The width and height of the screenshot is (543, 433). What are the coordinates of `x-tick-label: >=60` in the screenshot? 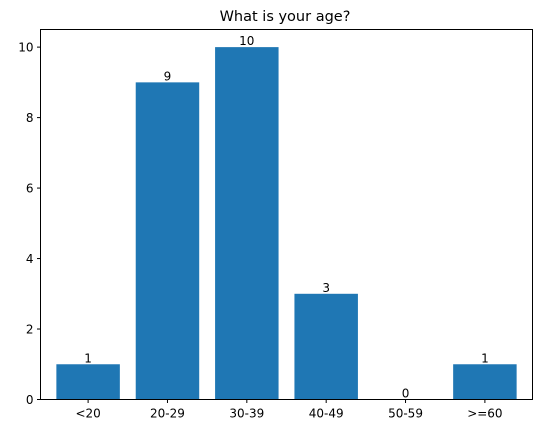 It's located at (484, 414).